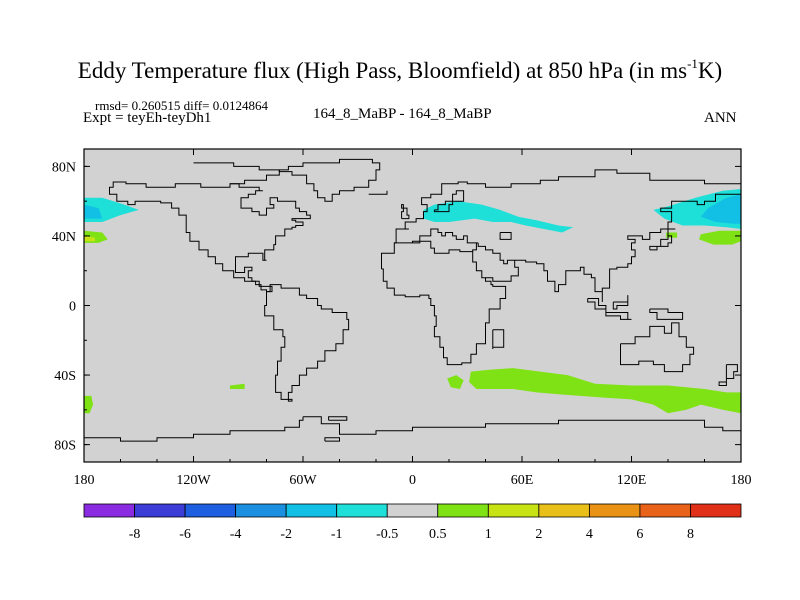 The width and height of the screenshot is (800, 600). Describe the element at coordinates (605, 391) in the screenshot. I see `region-southern-ocean-band` at that location.